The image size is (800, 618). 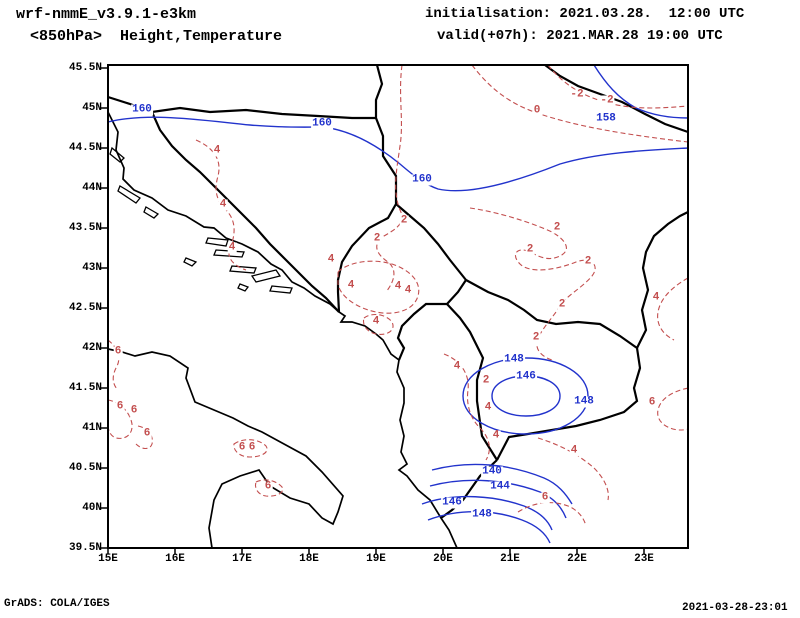 What do you see at coordinates (92, 508) in the screenshot?
I see `lat-tick-label: 40N` at bounding box center [92, 508].